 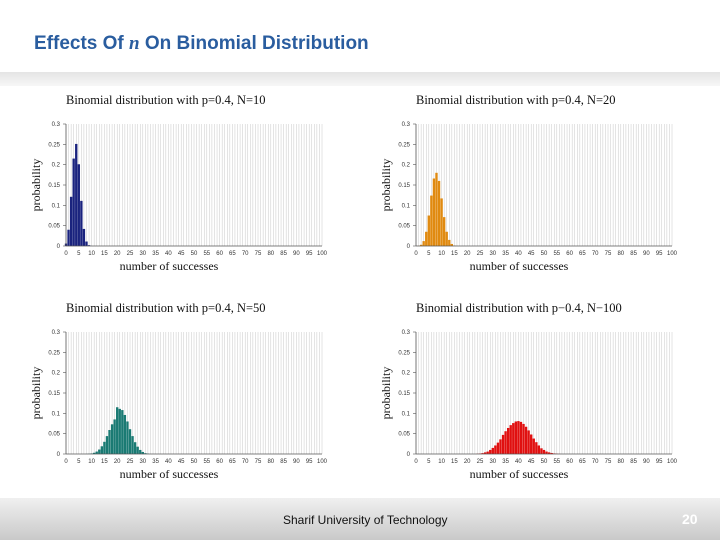 What do you see at coordinates (454, 254) in the screenshot?
I see `x-tick-label: 15` at bounding box center [454, 254].